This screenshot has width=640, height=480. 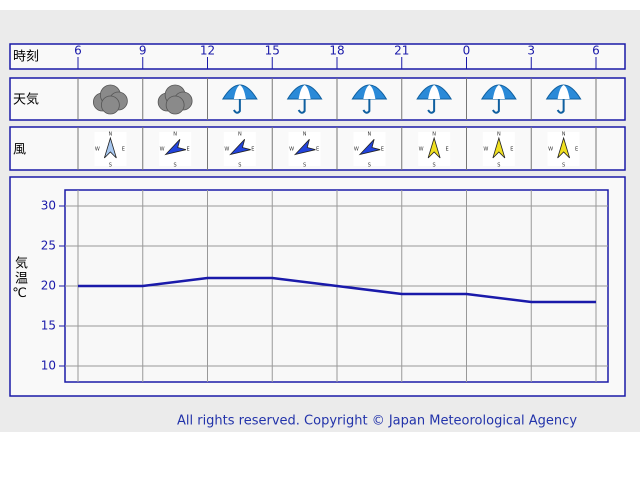 I want to click on y-tick-label: 15, so click(x=48, y=326).